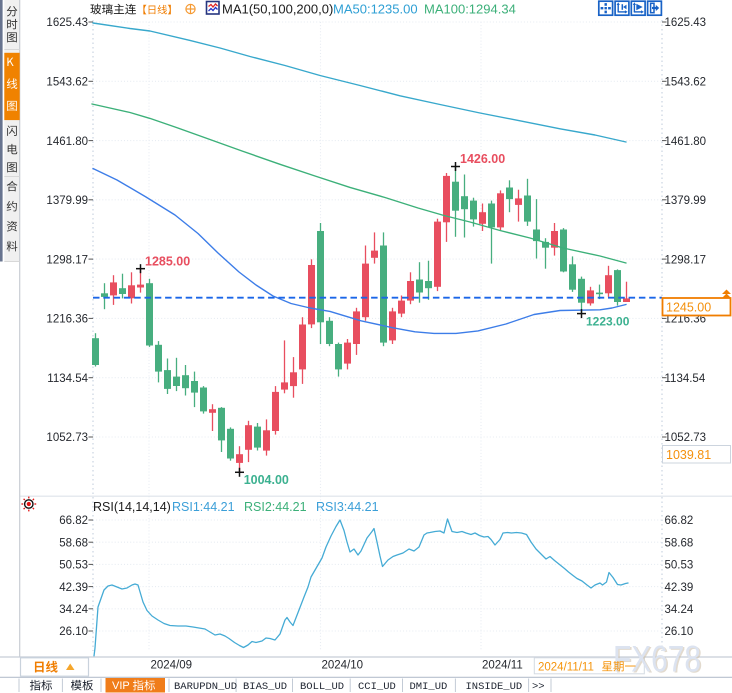 This screenshot has width=732, height=693. Describe the element at coordinates (343, 666) in the screenshot. I see `svg-text: 2024/10` at that location.